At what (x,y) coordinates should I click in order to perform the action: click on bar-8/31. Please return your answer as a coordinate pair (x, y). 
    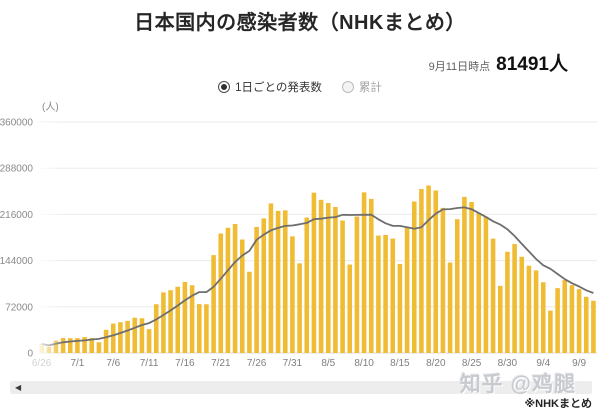
    Looking at the image, I should click on (514, 298).